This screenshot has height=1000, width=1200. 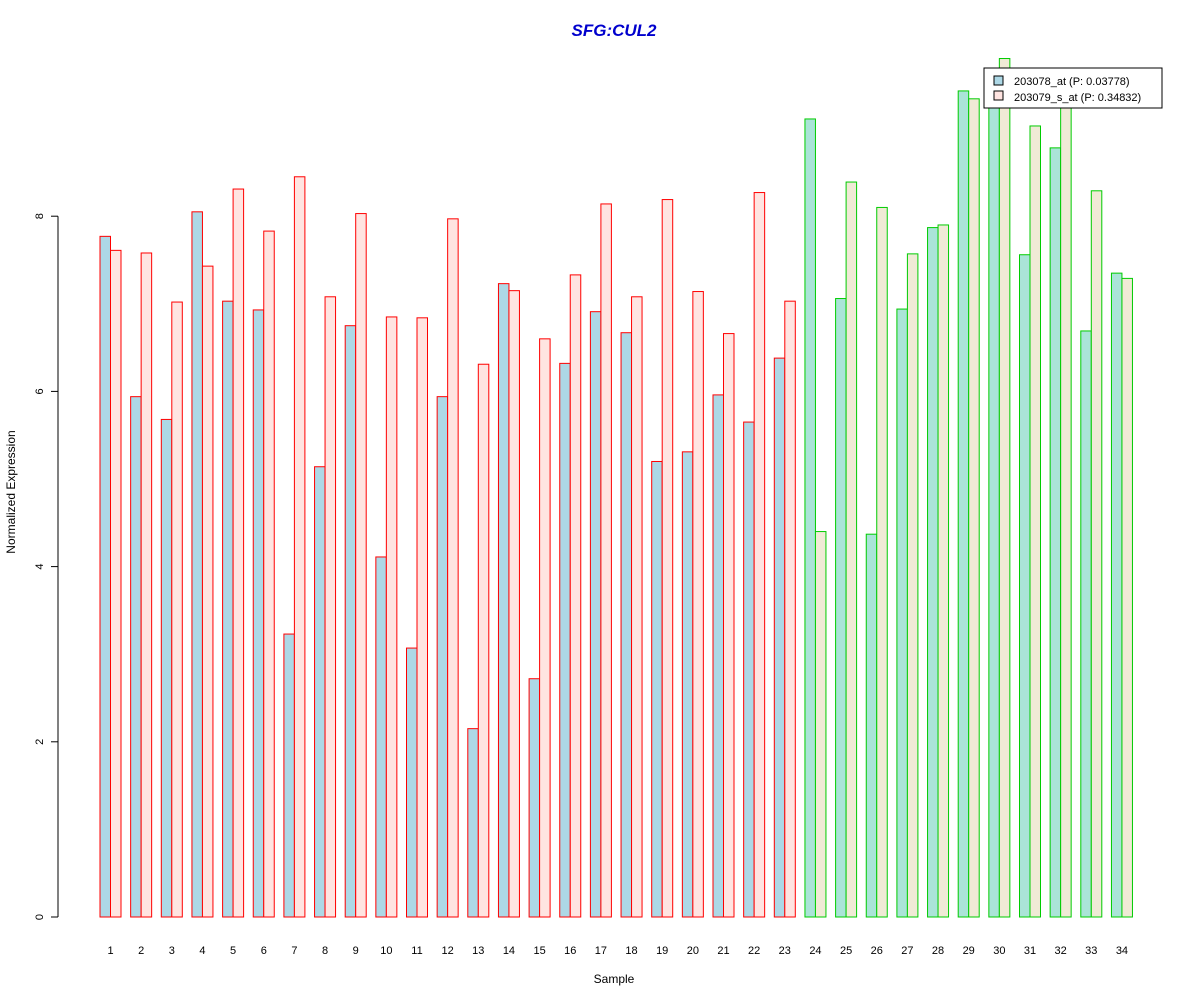 I want to click on x-tick-label: 28, so click(x=938, y=951).